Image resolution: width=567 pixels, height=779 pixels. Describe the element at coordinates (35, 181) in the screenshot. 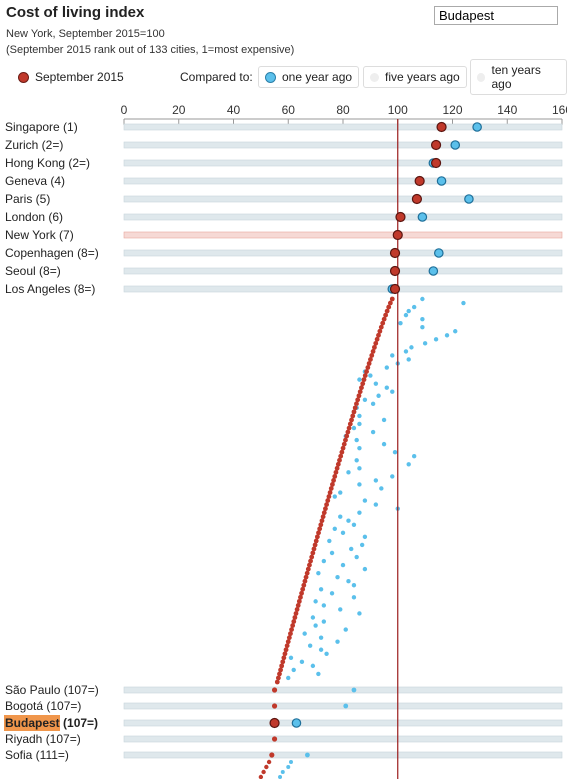

I see `city-label: Geneva (4)` at that location.